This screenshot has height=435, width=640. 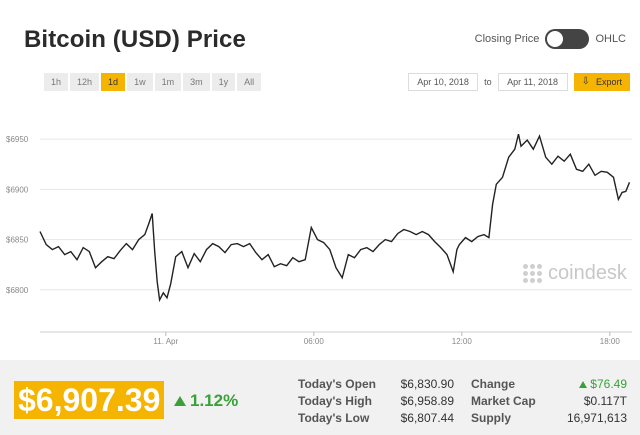 I want to click on x-tick-label: 18:00, so click(x=610, y=341).